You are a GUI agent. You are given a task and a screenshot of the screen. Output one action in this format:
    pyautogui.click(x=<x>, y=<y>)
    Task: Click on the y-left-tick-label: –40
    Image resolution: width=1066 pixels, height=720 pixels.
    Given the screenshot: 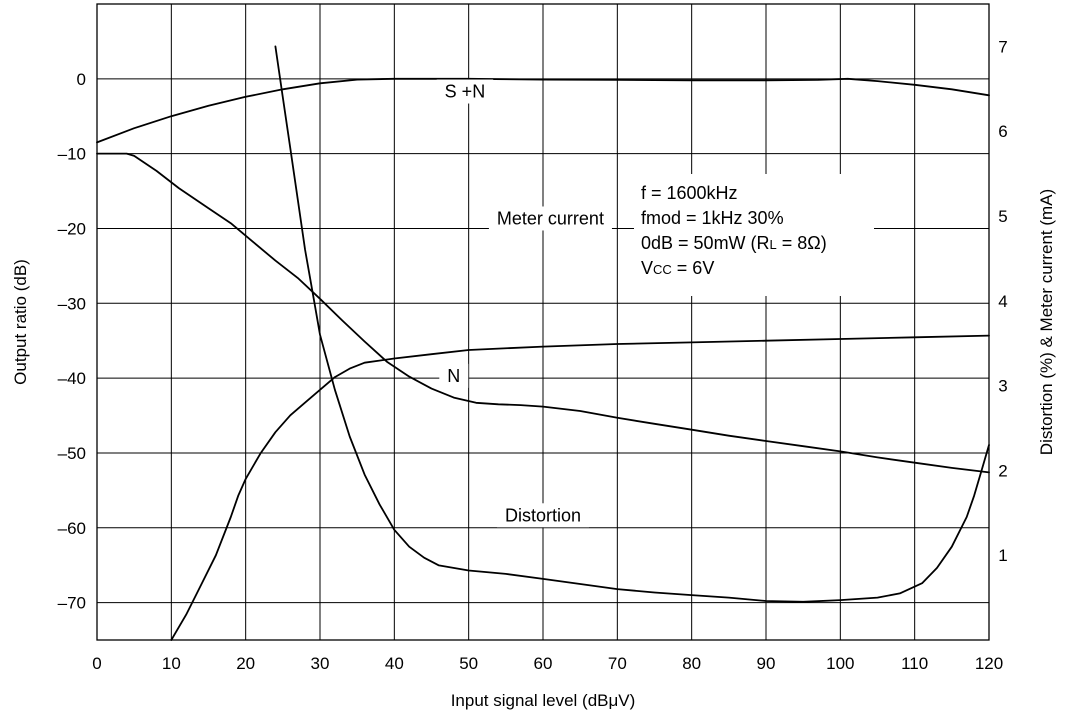 What is the action you would take?
    pyautogui.click(x=72, y=378)
    